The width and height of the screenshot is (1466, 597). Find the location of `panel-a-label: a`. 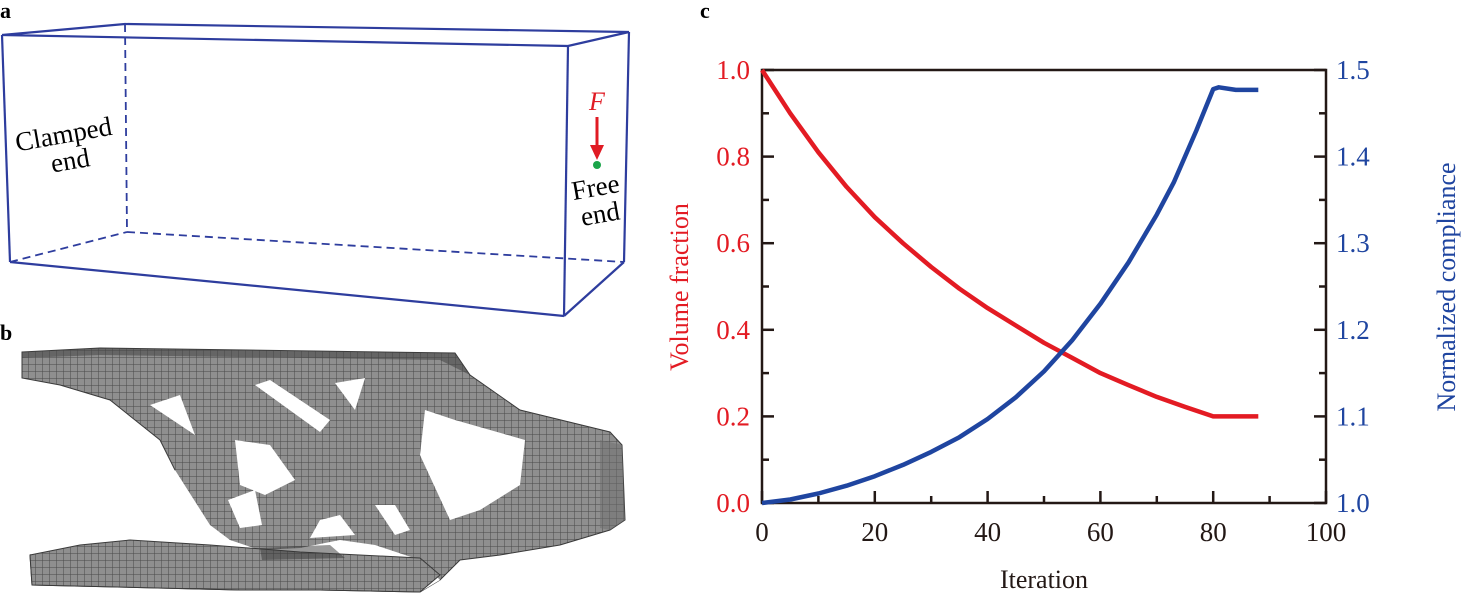

panel-a-label: a is located at coordinates (5, 11).